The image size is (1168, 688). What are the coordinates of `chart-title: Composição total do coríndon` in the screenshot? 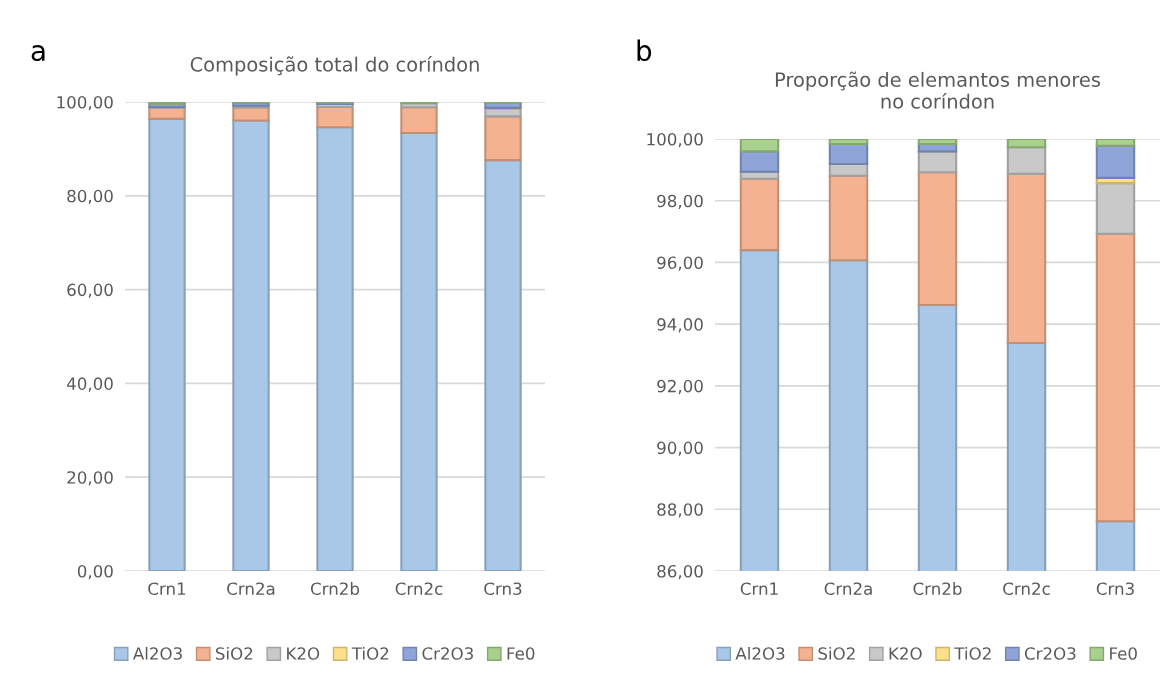 It's located at (334, 65).